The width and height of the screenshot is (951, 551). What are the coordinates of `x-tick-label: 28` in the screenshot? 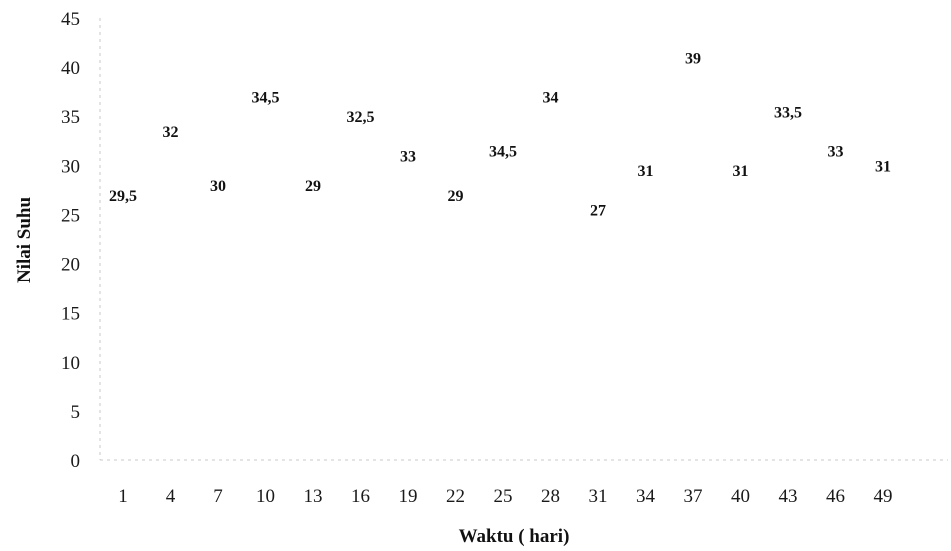 It's located at (550, 496).